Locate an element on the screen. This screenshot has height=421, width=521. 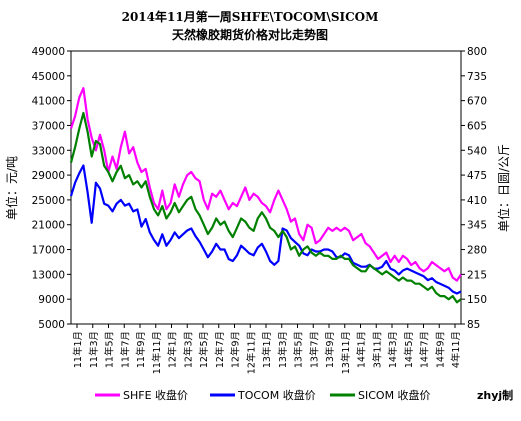
x-tick-label: 13年1月 is located at coordinates (267, 349).